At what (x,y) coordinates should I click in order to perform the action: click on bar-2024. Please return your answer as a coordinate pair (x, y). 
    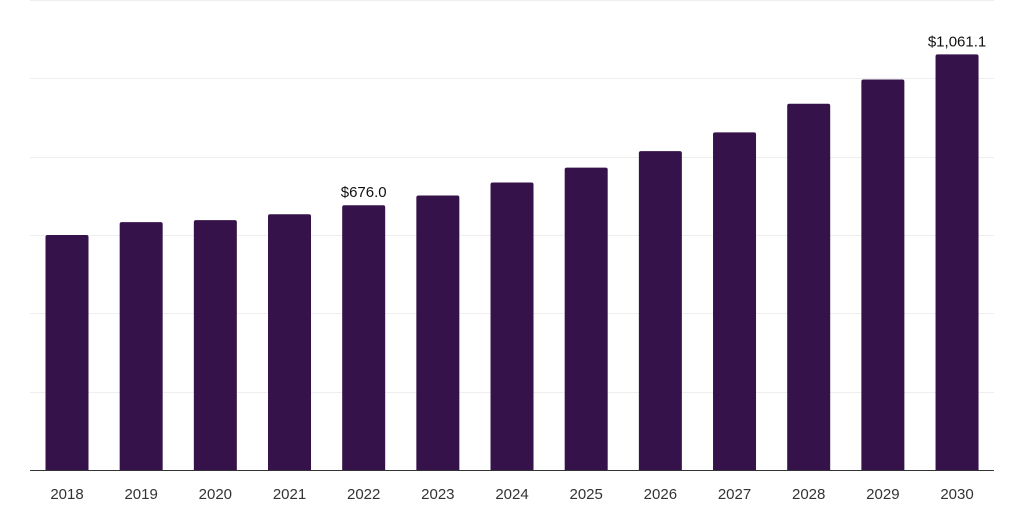
    Looking at the image, I should click on (512, 326).